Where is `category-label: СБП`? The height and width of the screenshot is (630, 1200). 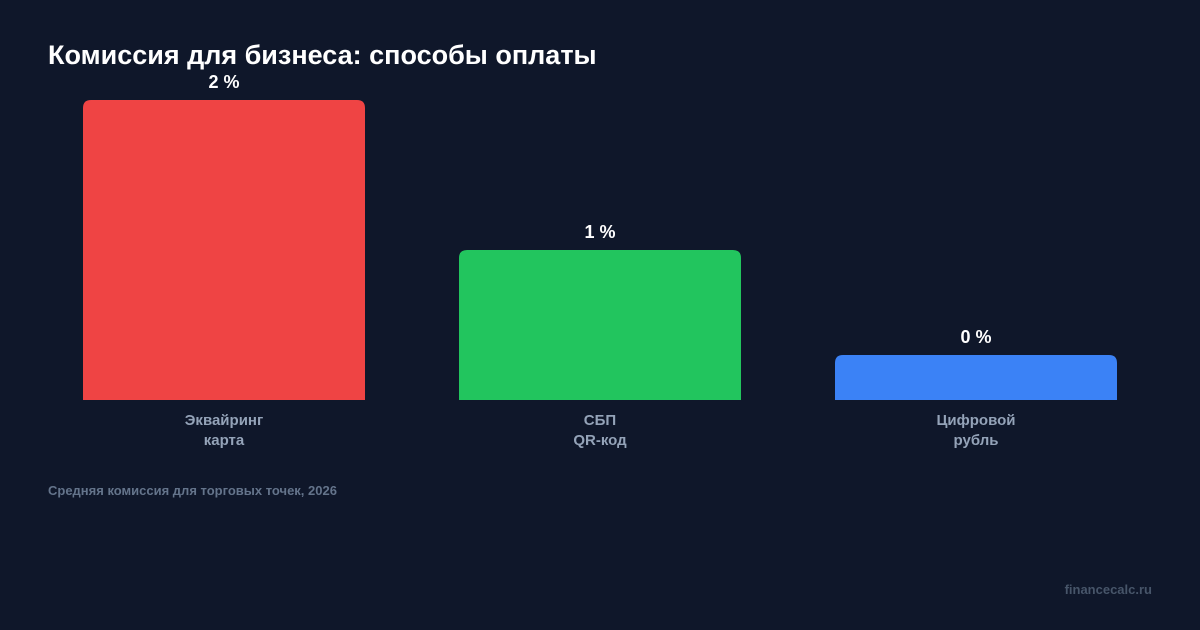
category-label: СБП is located at coordinates (600, 420).